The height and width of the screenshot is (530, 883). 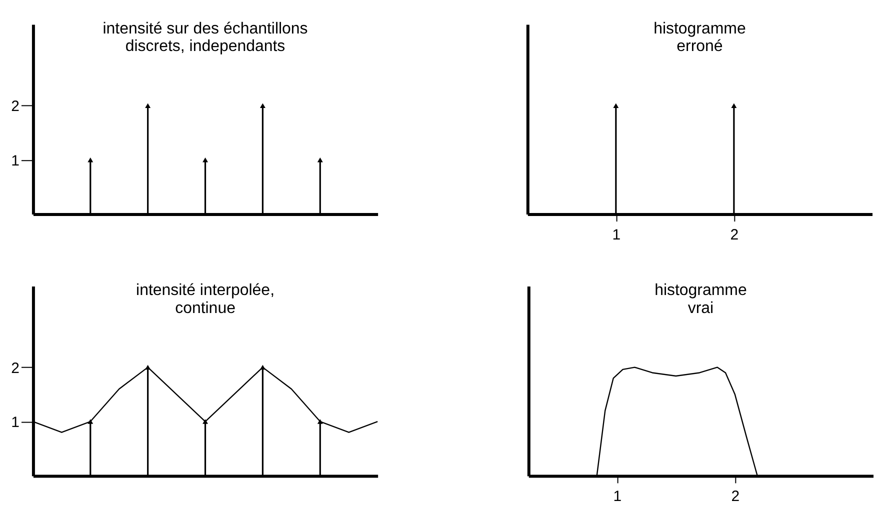 What do you see at coordinates (205, 290) in the screenshot?
I see `text: intensité interpolée,` at bounding box center [205, 290].